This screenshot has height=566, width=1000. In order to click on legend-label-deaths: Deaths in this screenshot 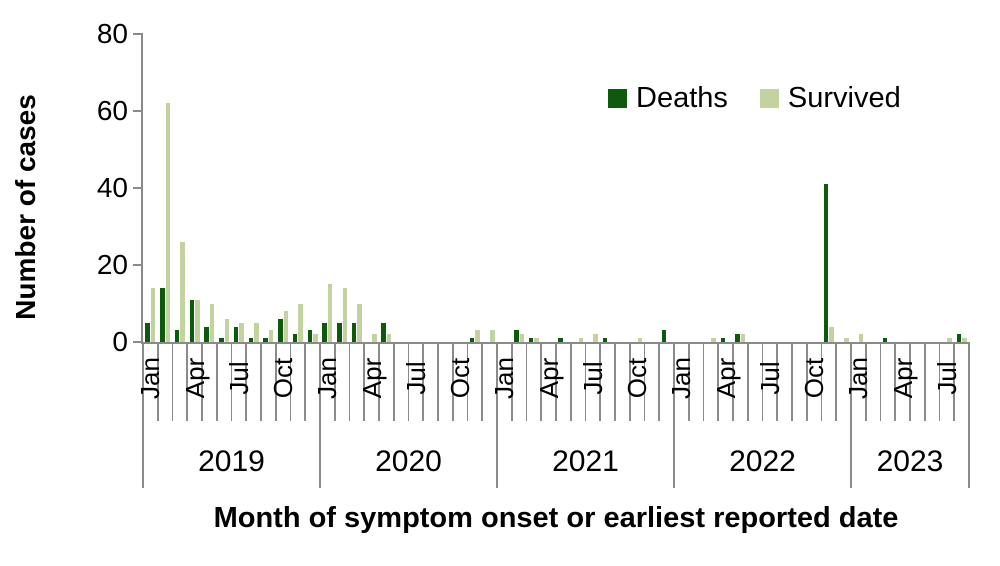, I will do `click(682, 98)`.